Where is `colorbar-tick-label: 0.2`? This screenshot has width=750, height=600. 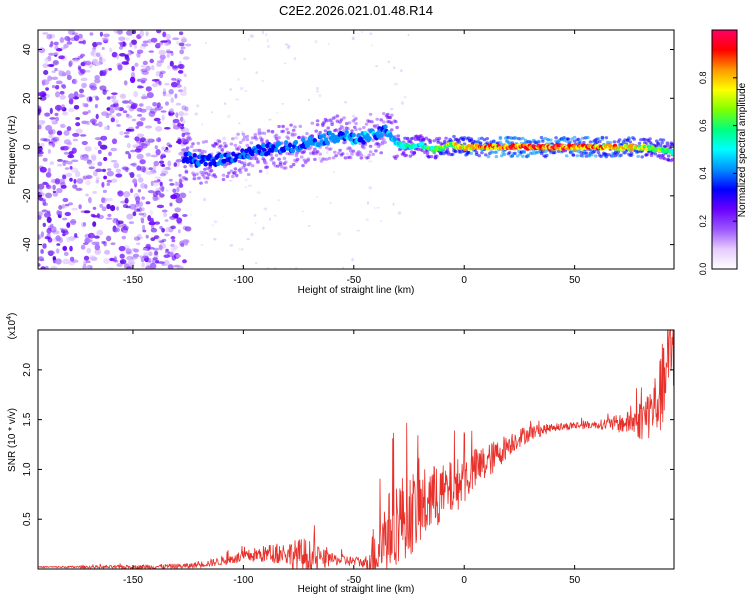 colorbar-tick-label: 0.2 is located at coordinates (703, 221).